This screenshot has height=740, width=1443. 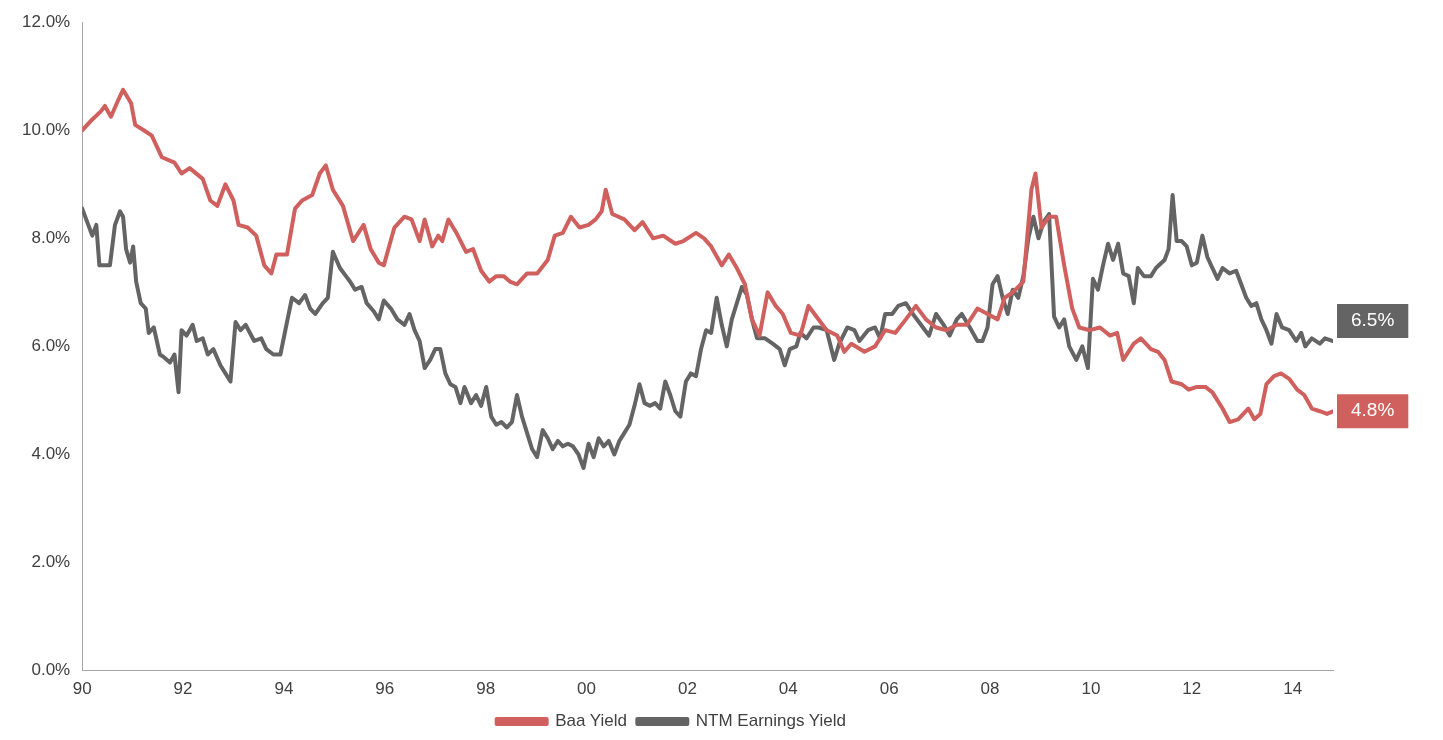 What do you see at coordinates (771, 721) in the screenshot?
I see `legend-label: NTM Earnings Yield` at bounding box center [771, 721].